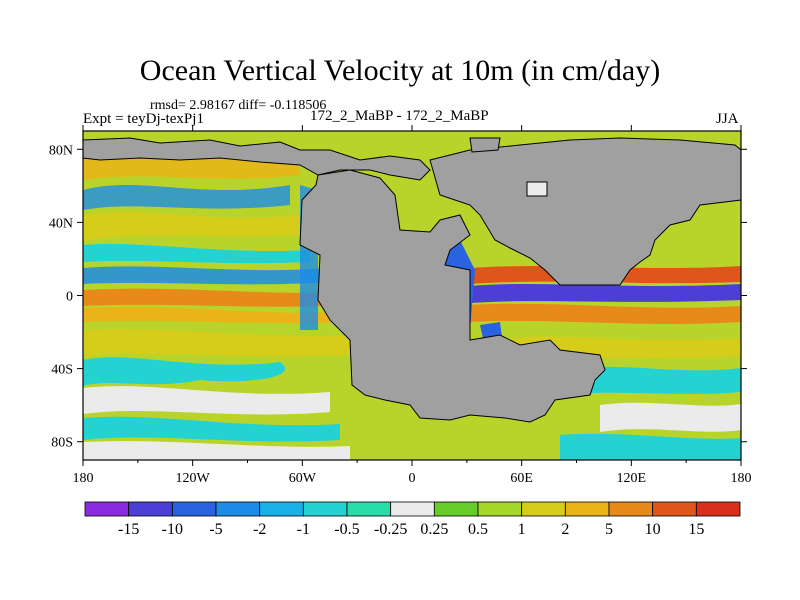 This screenshot has height=600, width=800. I want to click on y-tick-label: 0, so click(69, 297).